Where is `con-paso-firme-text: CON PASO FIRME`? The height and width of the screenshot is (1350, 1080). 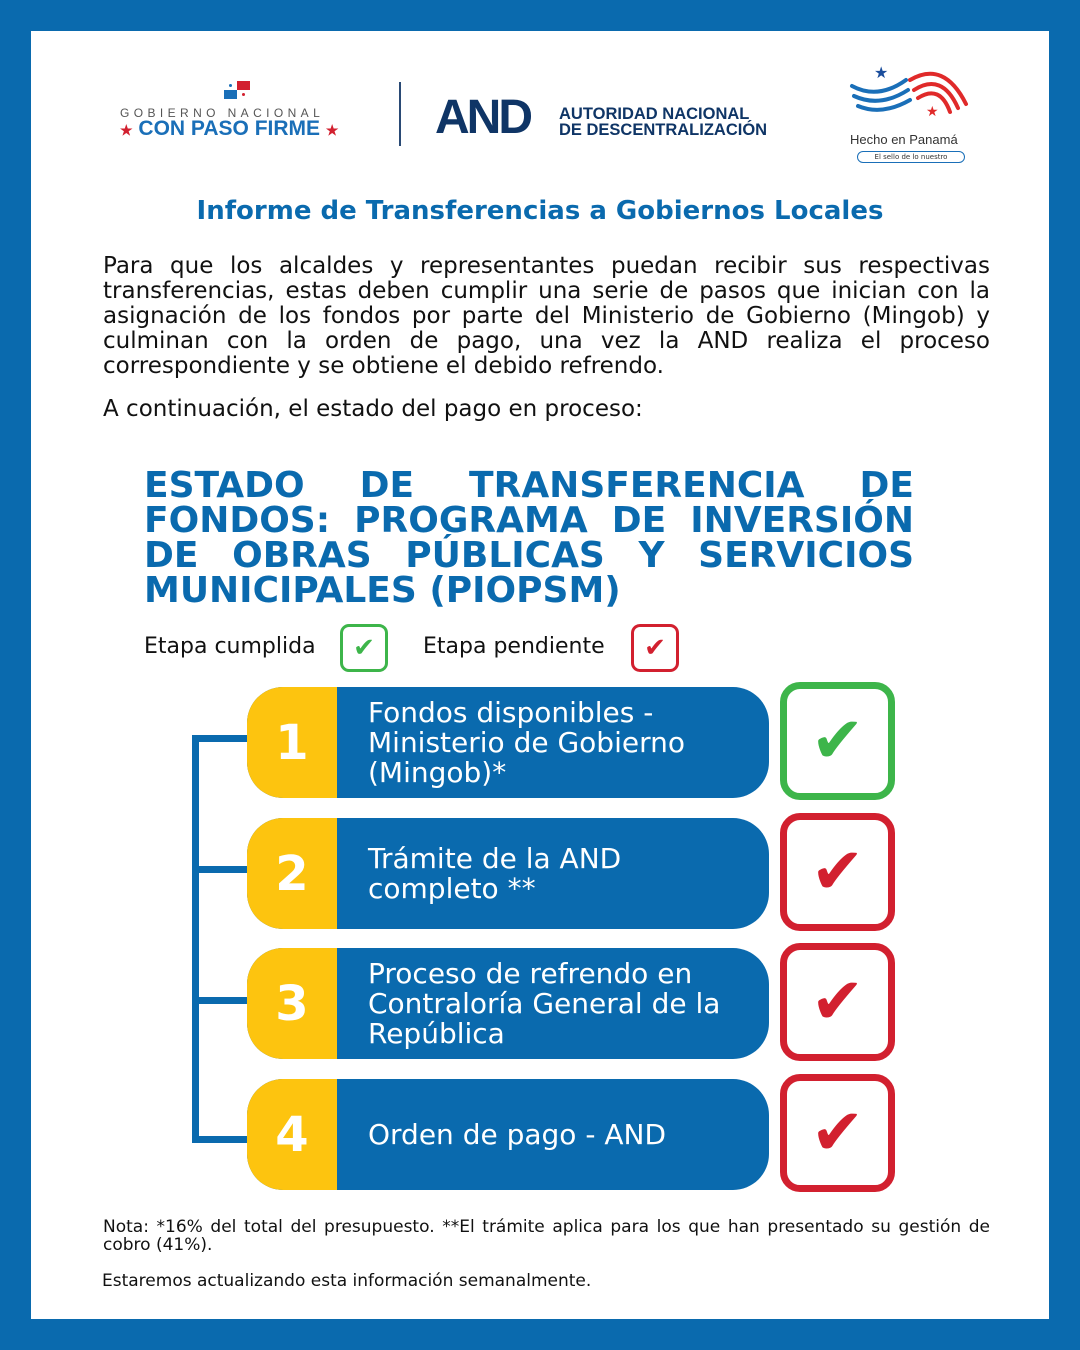 con-paso-firme-text: CON PASO FIRME is located at coordinates (229, 128).